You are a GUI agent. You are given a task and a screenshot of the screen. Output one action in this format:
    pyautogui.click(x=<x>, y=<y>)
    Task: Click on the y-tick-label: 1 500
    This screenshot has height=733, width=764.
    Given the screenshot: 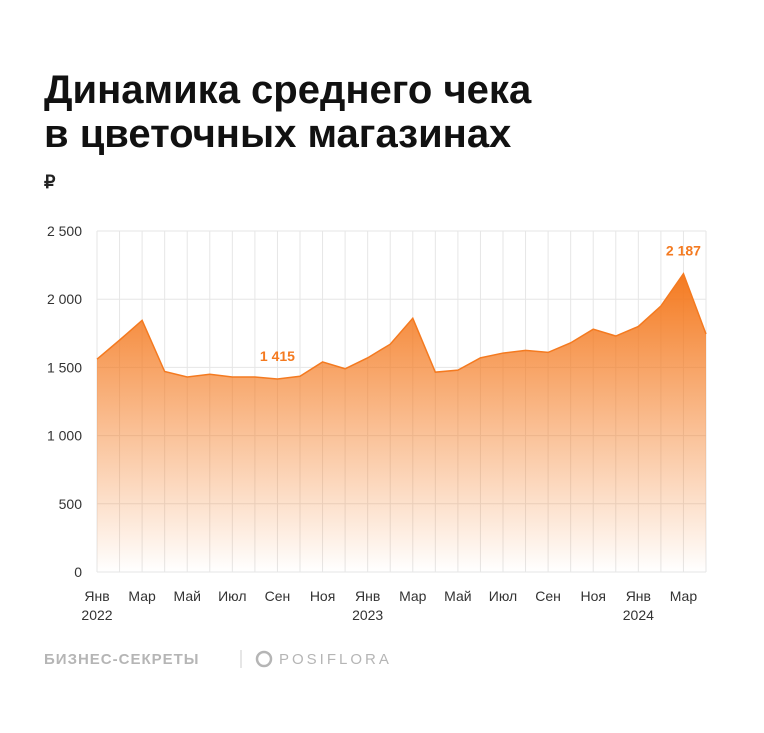 What is the action you would take?
    pyautogui.click(x=64, y=367)
    